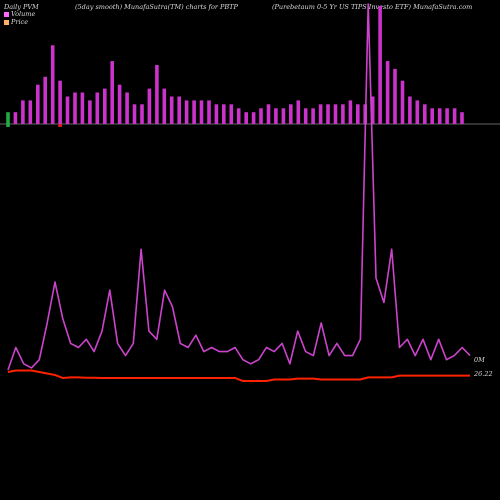 The image size is (500, 500). What do you see at coordinates (23, 14) in the screenshot?
I see `legend-volume-label: Volume` at bounding box center [23, 14].